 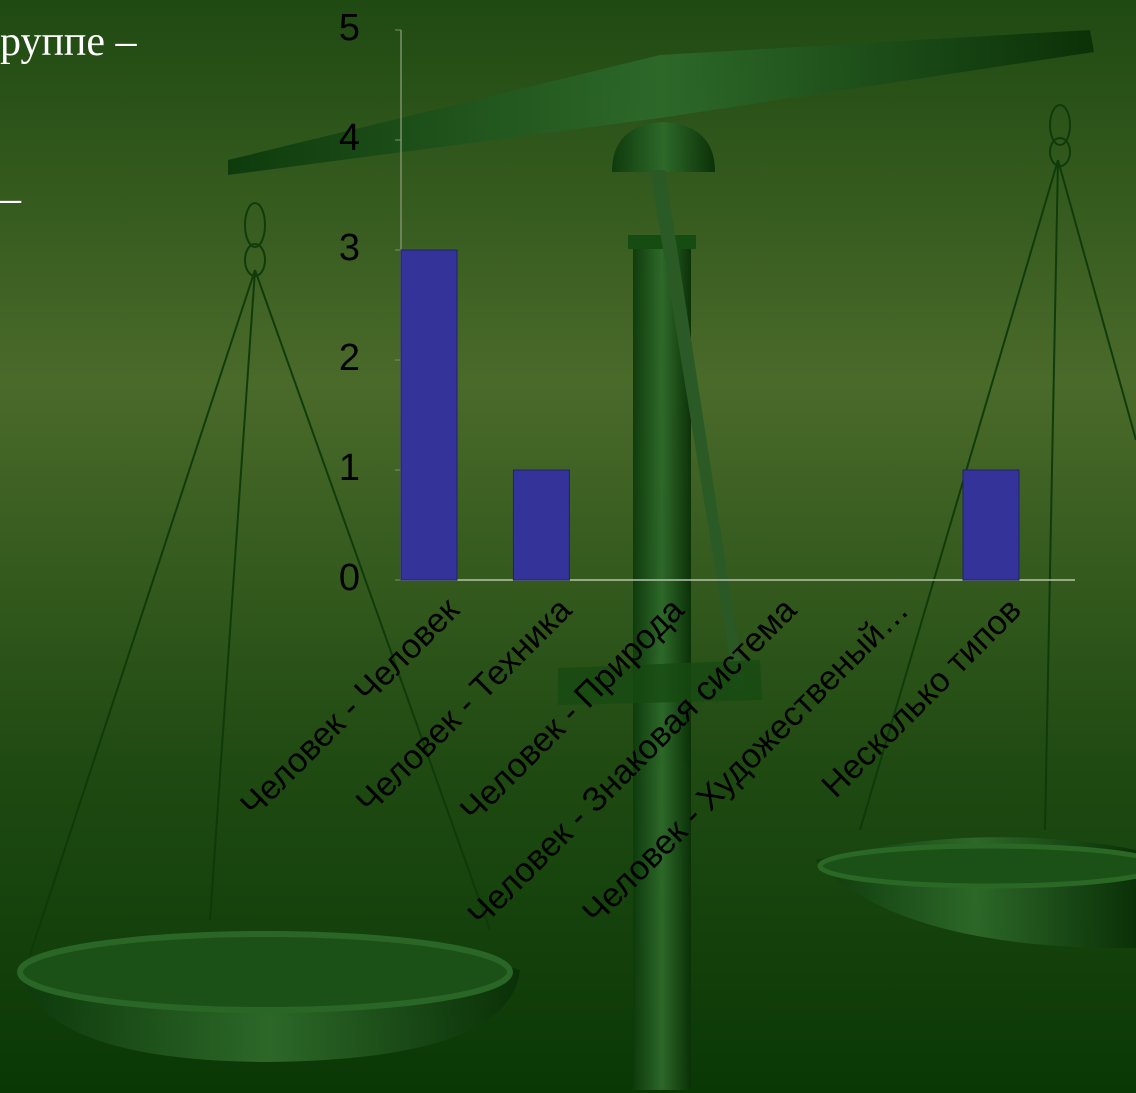 I want to click on slide-text: руппе –, so click(x=69, y=42).